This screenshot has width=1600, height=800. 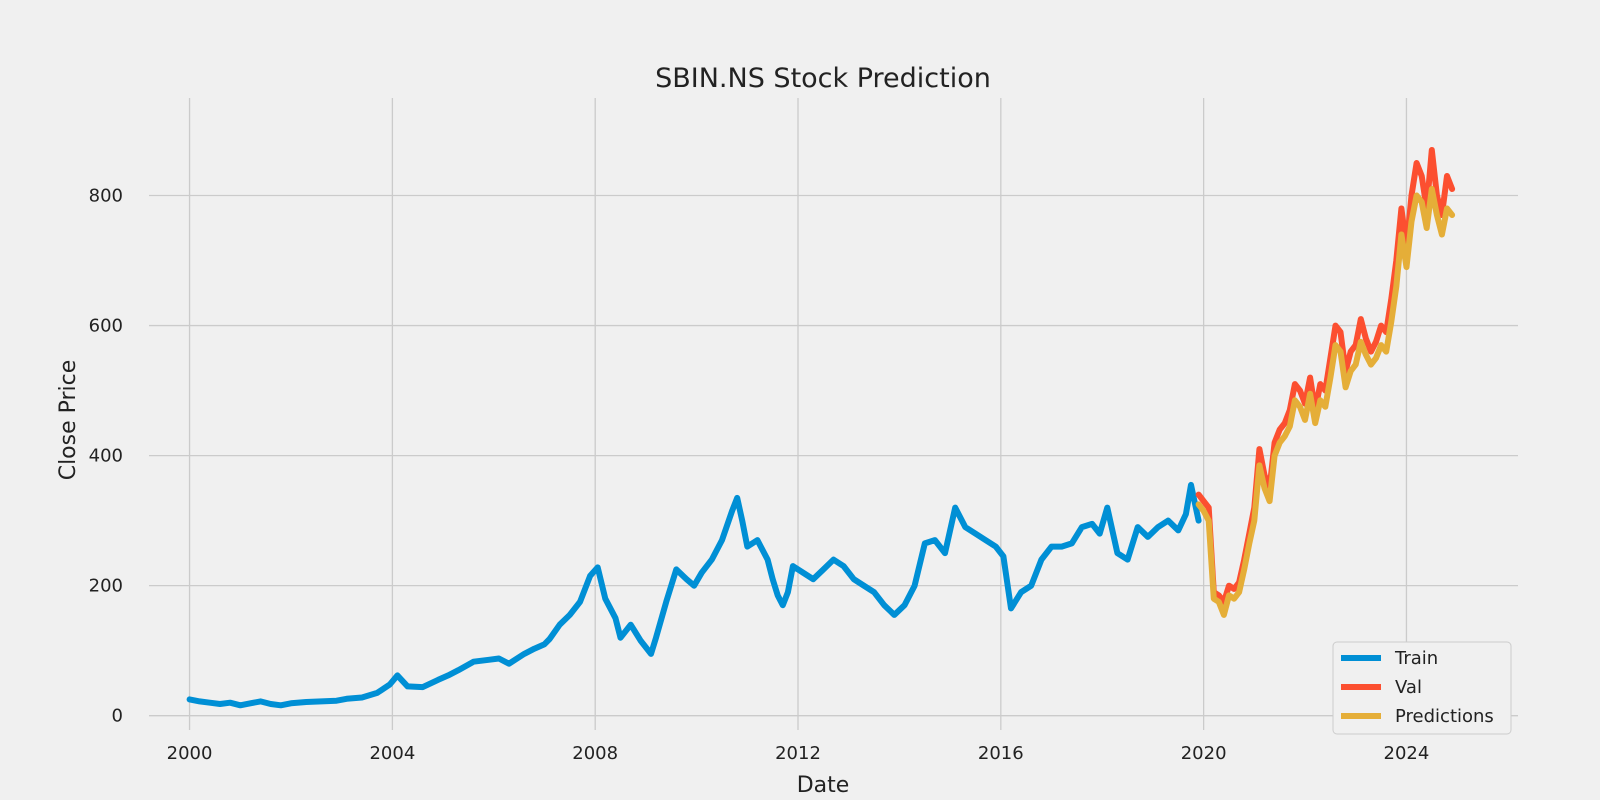 I want to click on y-tick-label: 800, so click(x=106, y=196).